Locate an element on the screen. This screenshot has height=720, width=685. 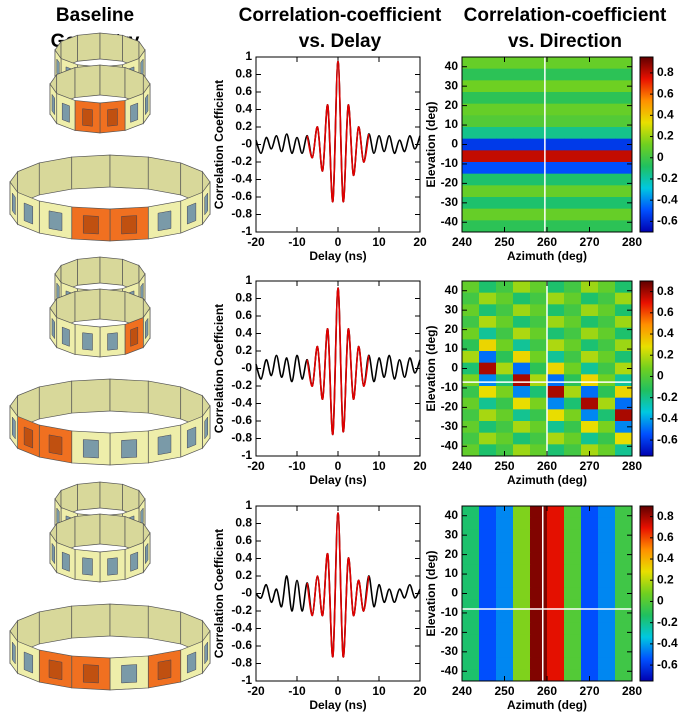
y-tick-label: 40 is located at coordinates (452, 515).